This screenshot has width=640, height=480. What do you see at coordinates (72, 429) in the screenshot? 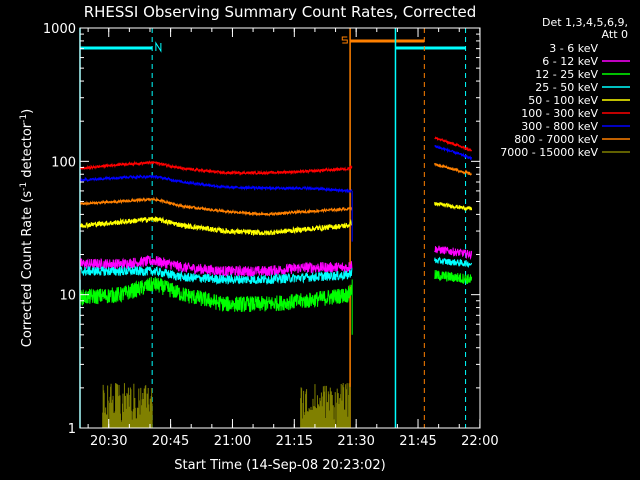
I see `y-tick-label: 1` at bounding box center [72, 429].